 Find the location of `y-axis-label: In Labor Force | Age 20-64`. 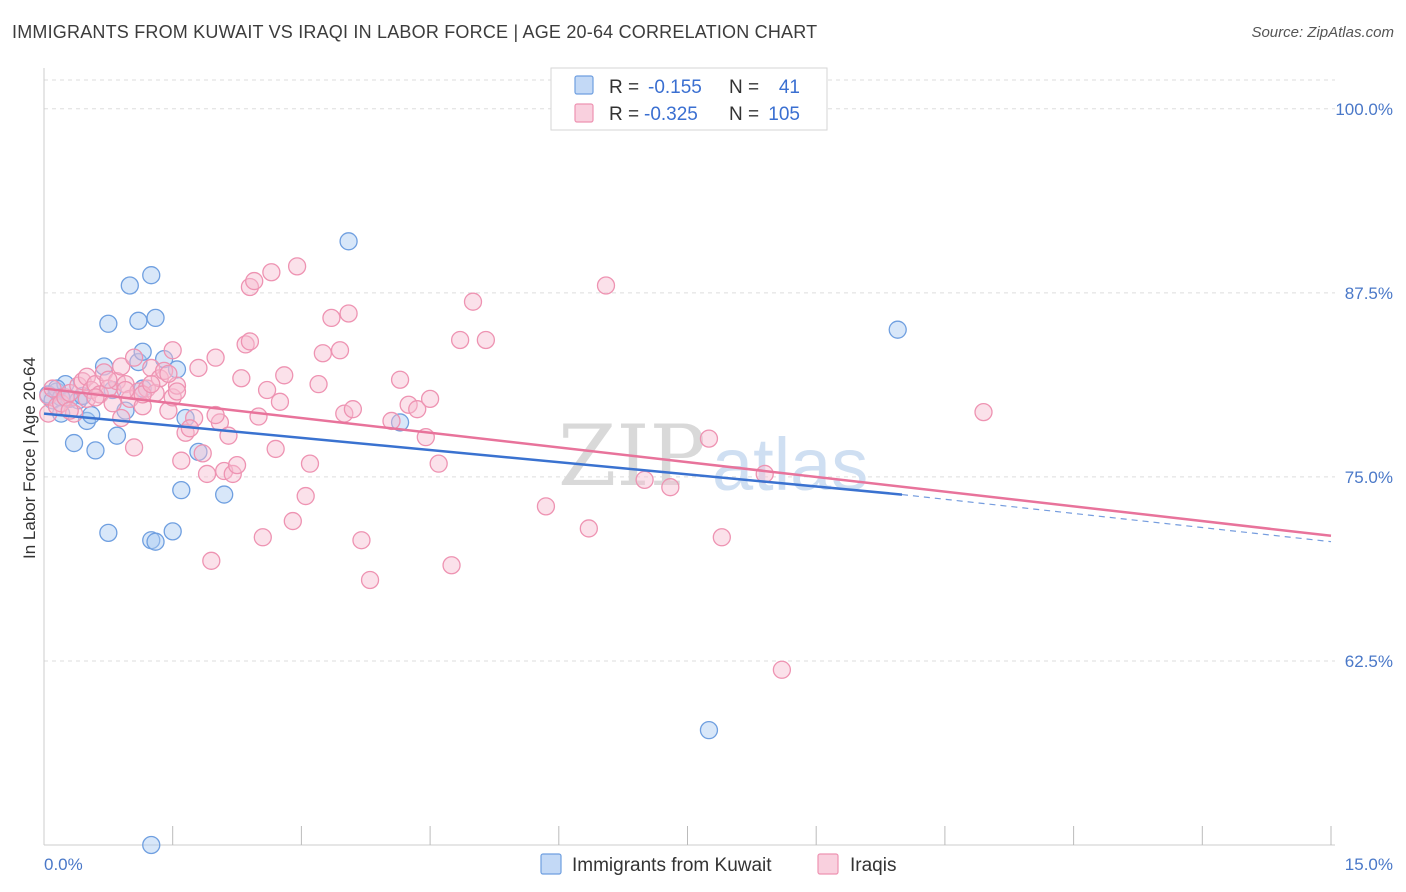

y-axis-label: In Labor Force | Age 20-64 is located at coordinates (29, 458).